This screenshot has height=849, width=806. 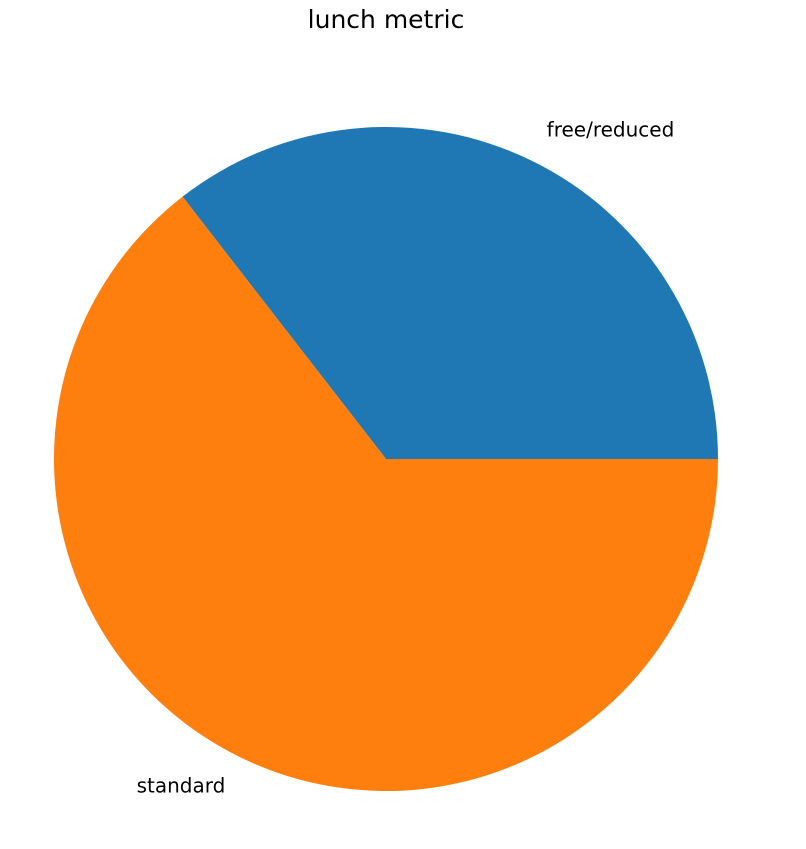 I want to click on chart-title: lunch metric, so click(x=386, y=19).